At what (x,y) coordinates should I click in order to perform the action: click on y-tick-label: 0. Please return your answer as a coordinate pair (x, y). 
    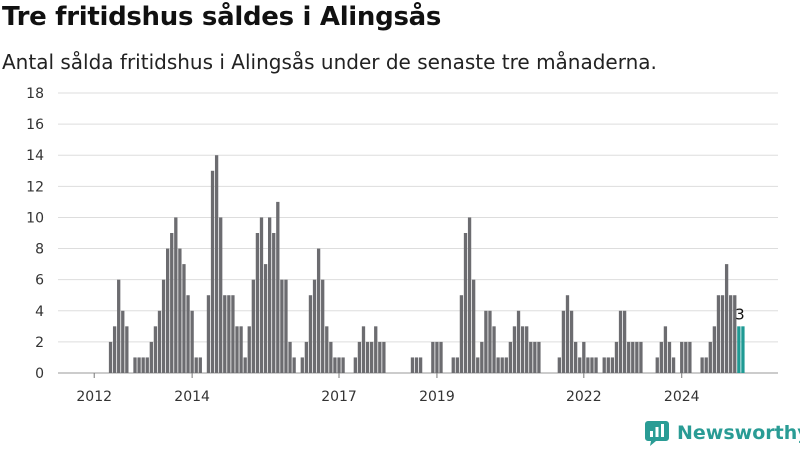
    Looking at the image, I should click on (39, 374).